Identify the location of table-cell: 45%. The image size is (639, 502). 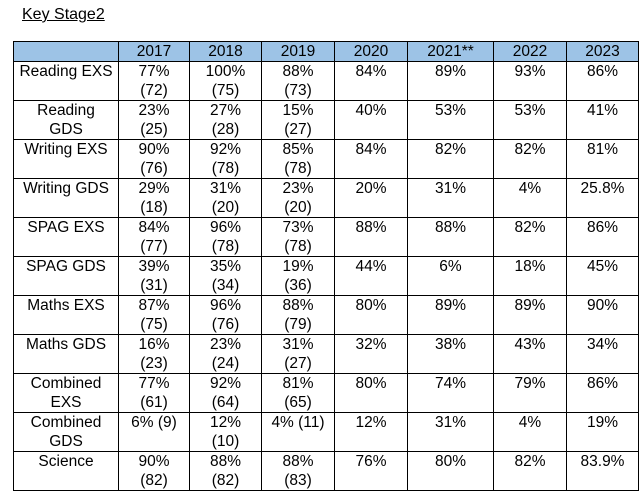
(602, 276).